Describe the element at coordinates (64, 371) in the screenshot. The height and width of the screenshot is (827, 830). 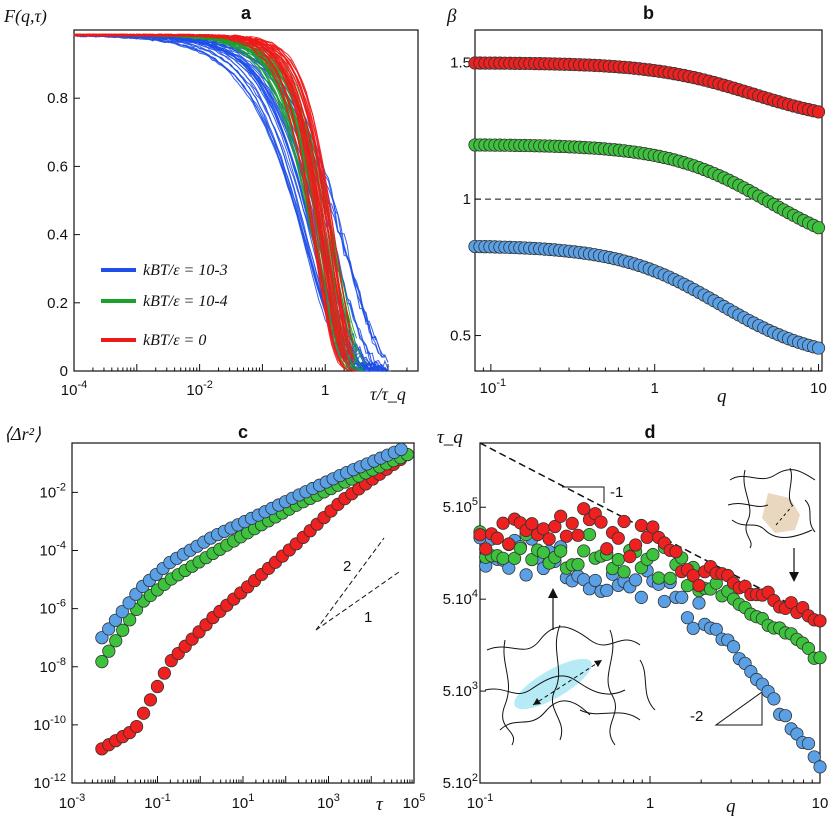
I see `y-tick-label: 0` at that location.